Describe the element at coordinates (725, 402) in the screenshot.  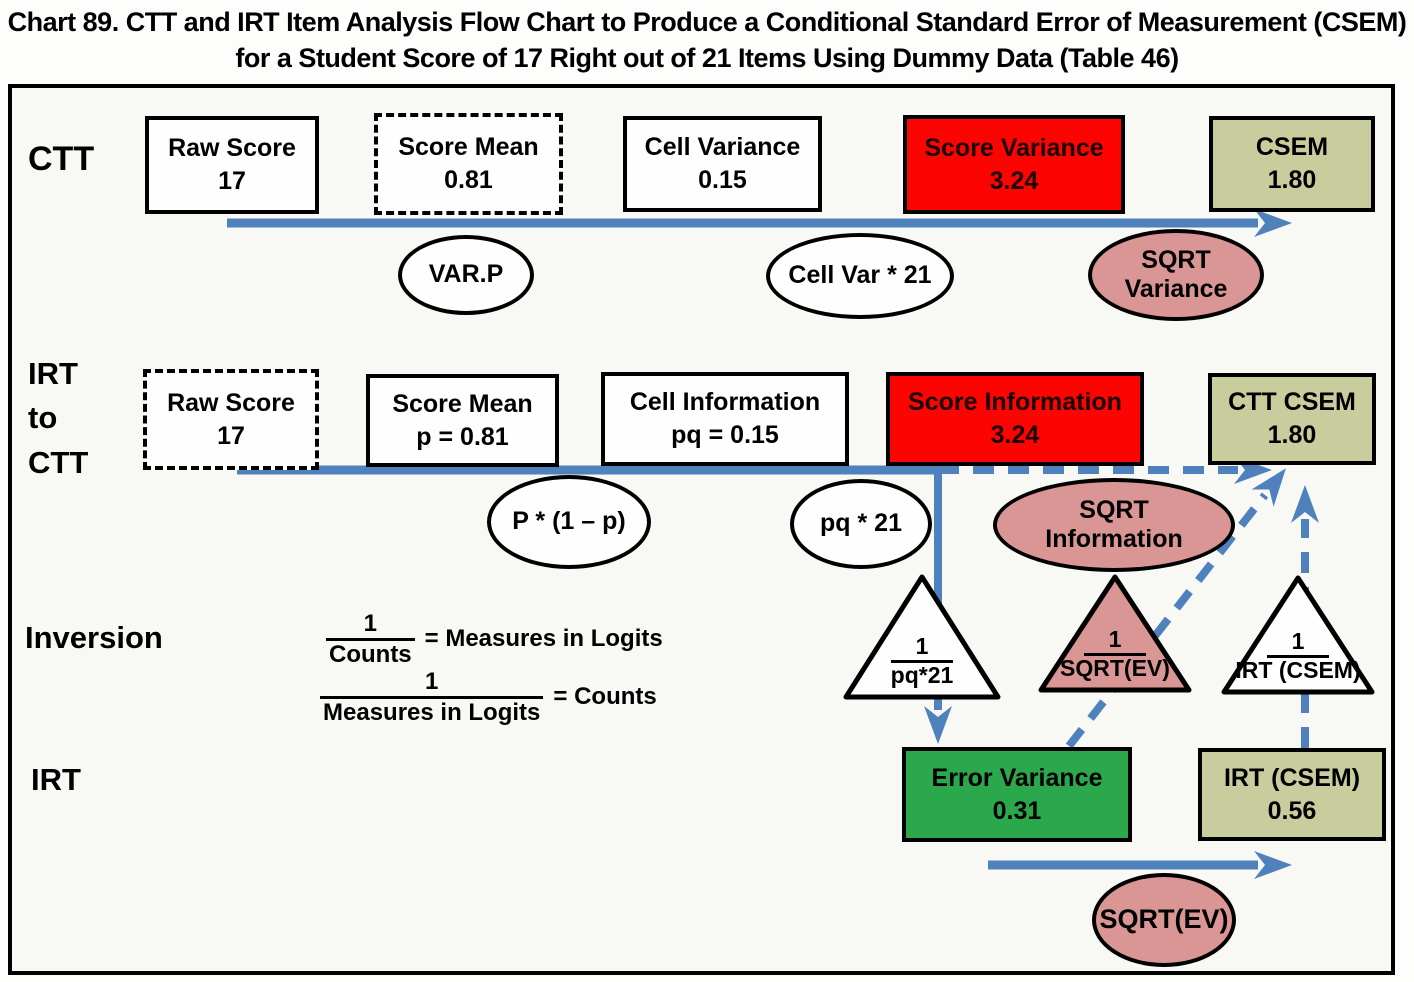
I see `box-cell-information-label: Cell Information` at that location.